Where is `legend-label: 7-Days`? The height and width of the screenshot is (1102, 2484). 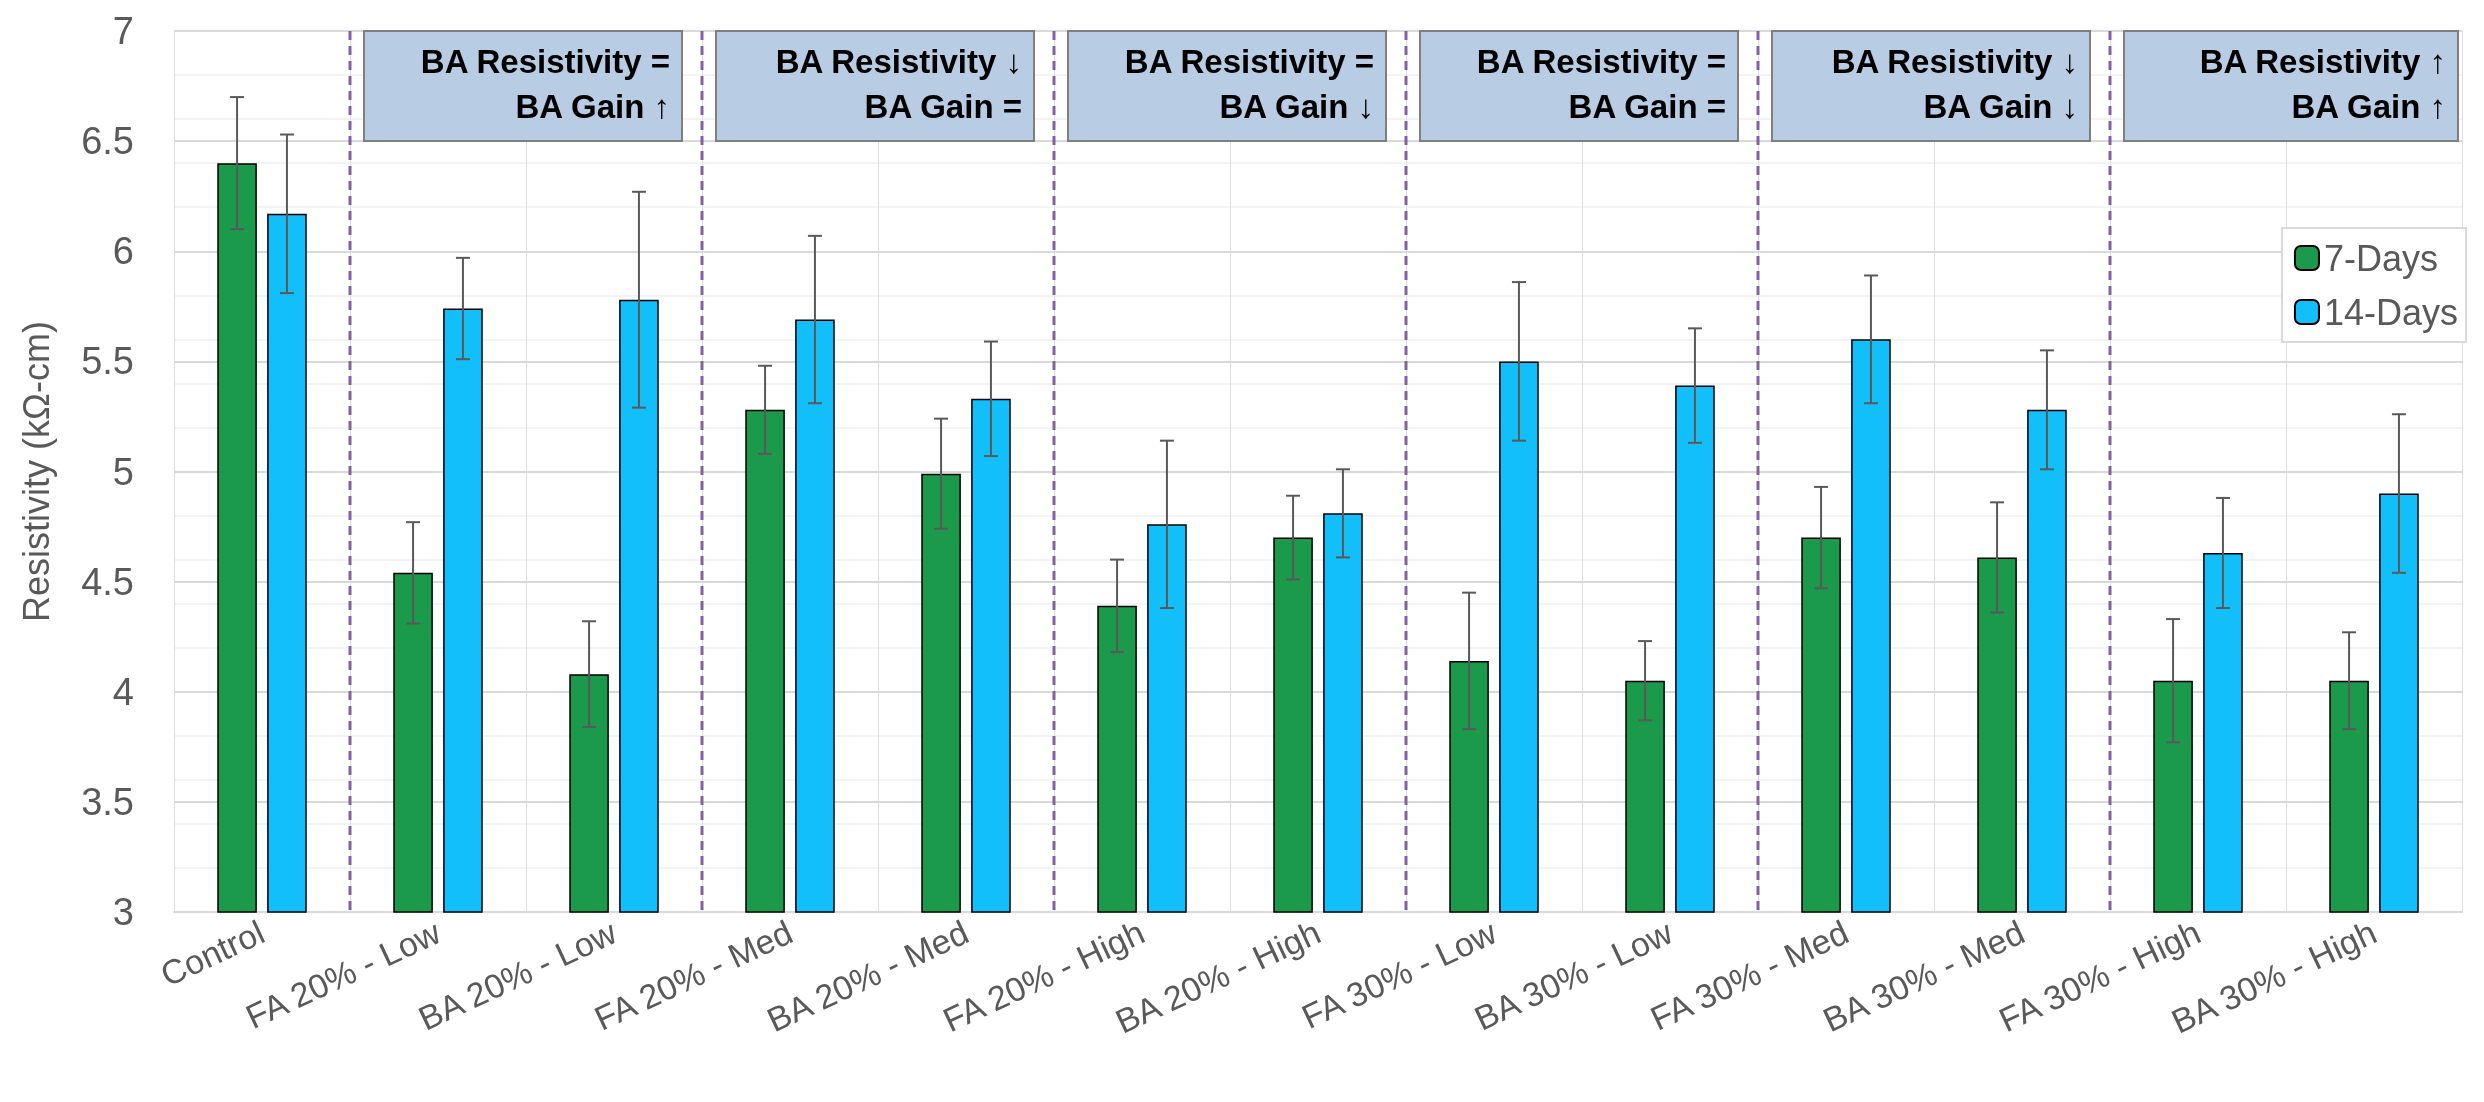 legend-label: 7-Days is located at coordinates (2380, 258).